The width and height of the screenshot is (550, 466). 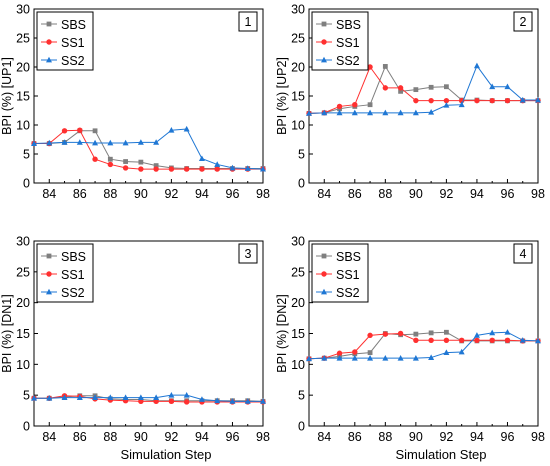 What do you see at coordinates (248, 254) in the screenshot?
I see `panel-number: 3` at bounding box center [248, 254].